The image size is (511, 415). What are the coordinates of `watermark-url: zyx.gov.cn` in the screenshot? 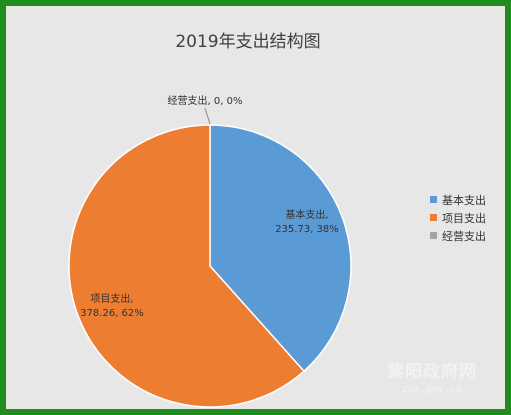 It's located at (432, 389).